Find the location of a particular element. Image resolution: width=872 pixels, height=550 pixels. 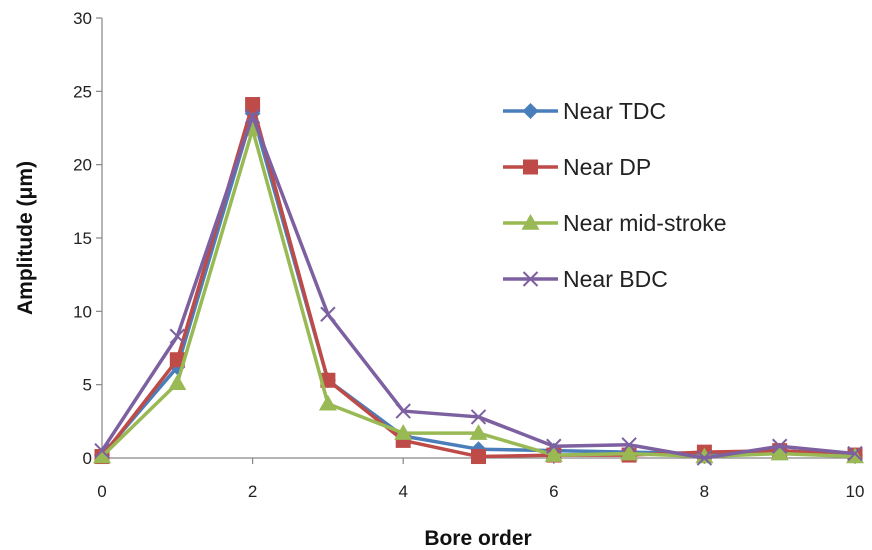

x-tick-label: 2 is located at coordinates (252, 491).